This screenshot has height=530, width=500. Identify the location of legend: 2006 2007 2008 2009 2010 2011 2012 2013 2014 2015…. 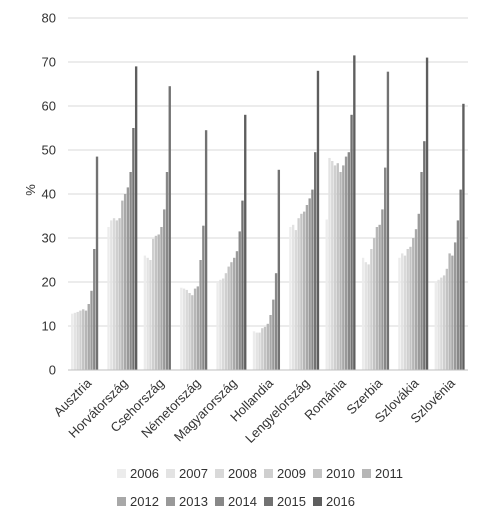
(260, 487).